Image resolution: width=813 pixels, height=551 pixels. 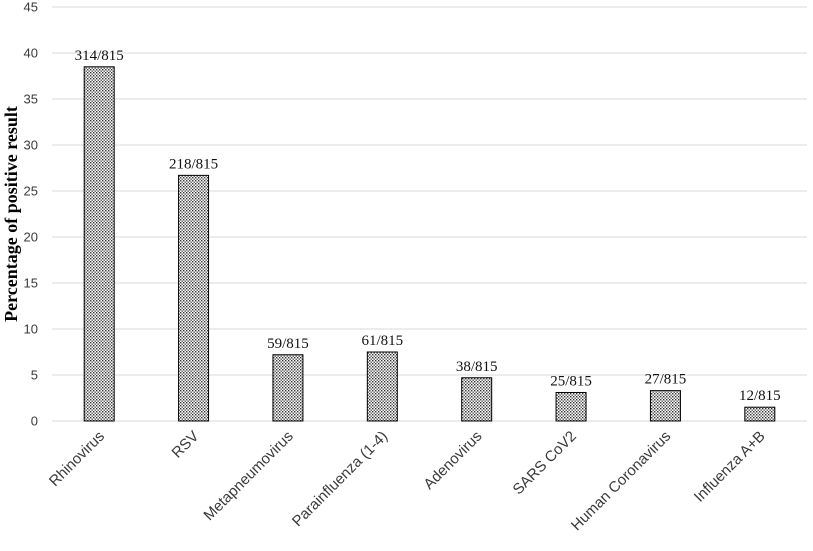 What do you see at coordinates (34, 421) in the screenshot?
I see `y-tick-label: 0` at bounding box center [34, 421].